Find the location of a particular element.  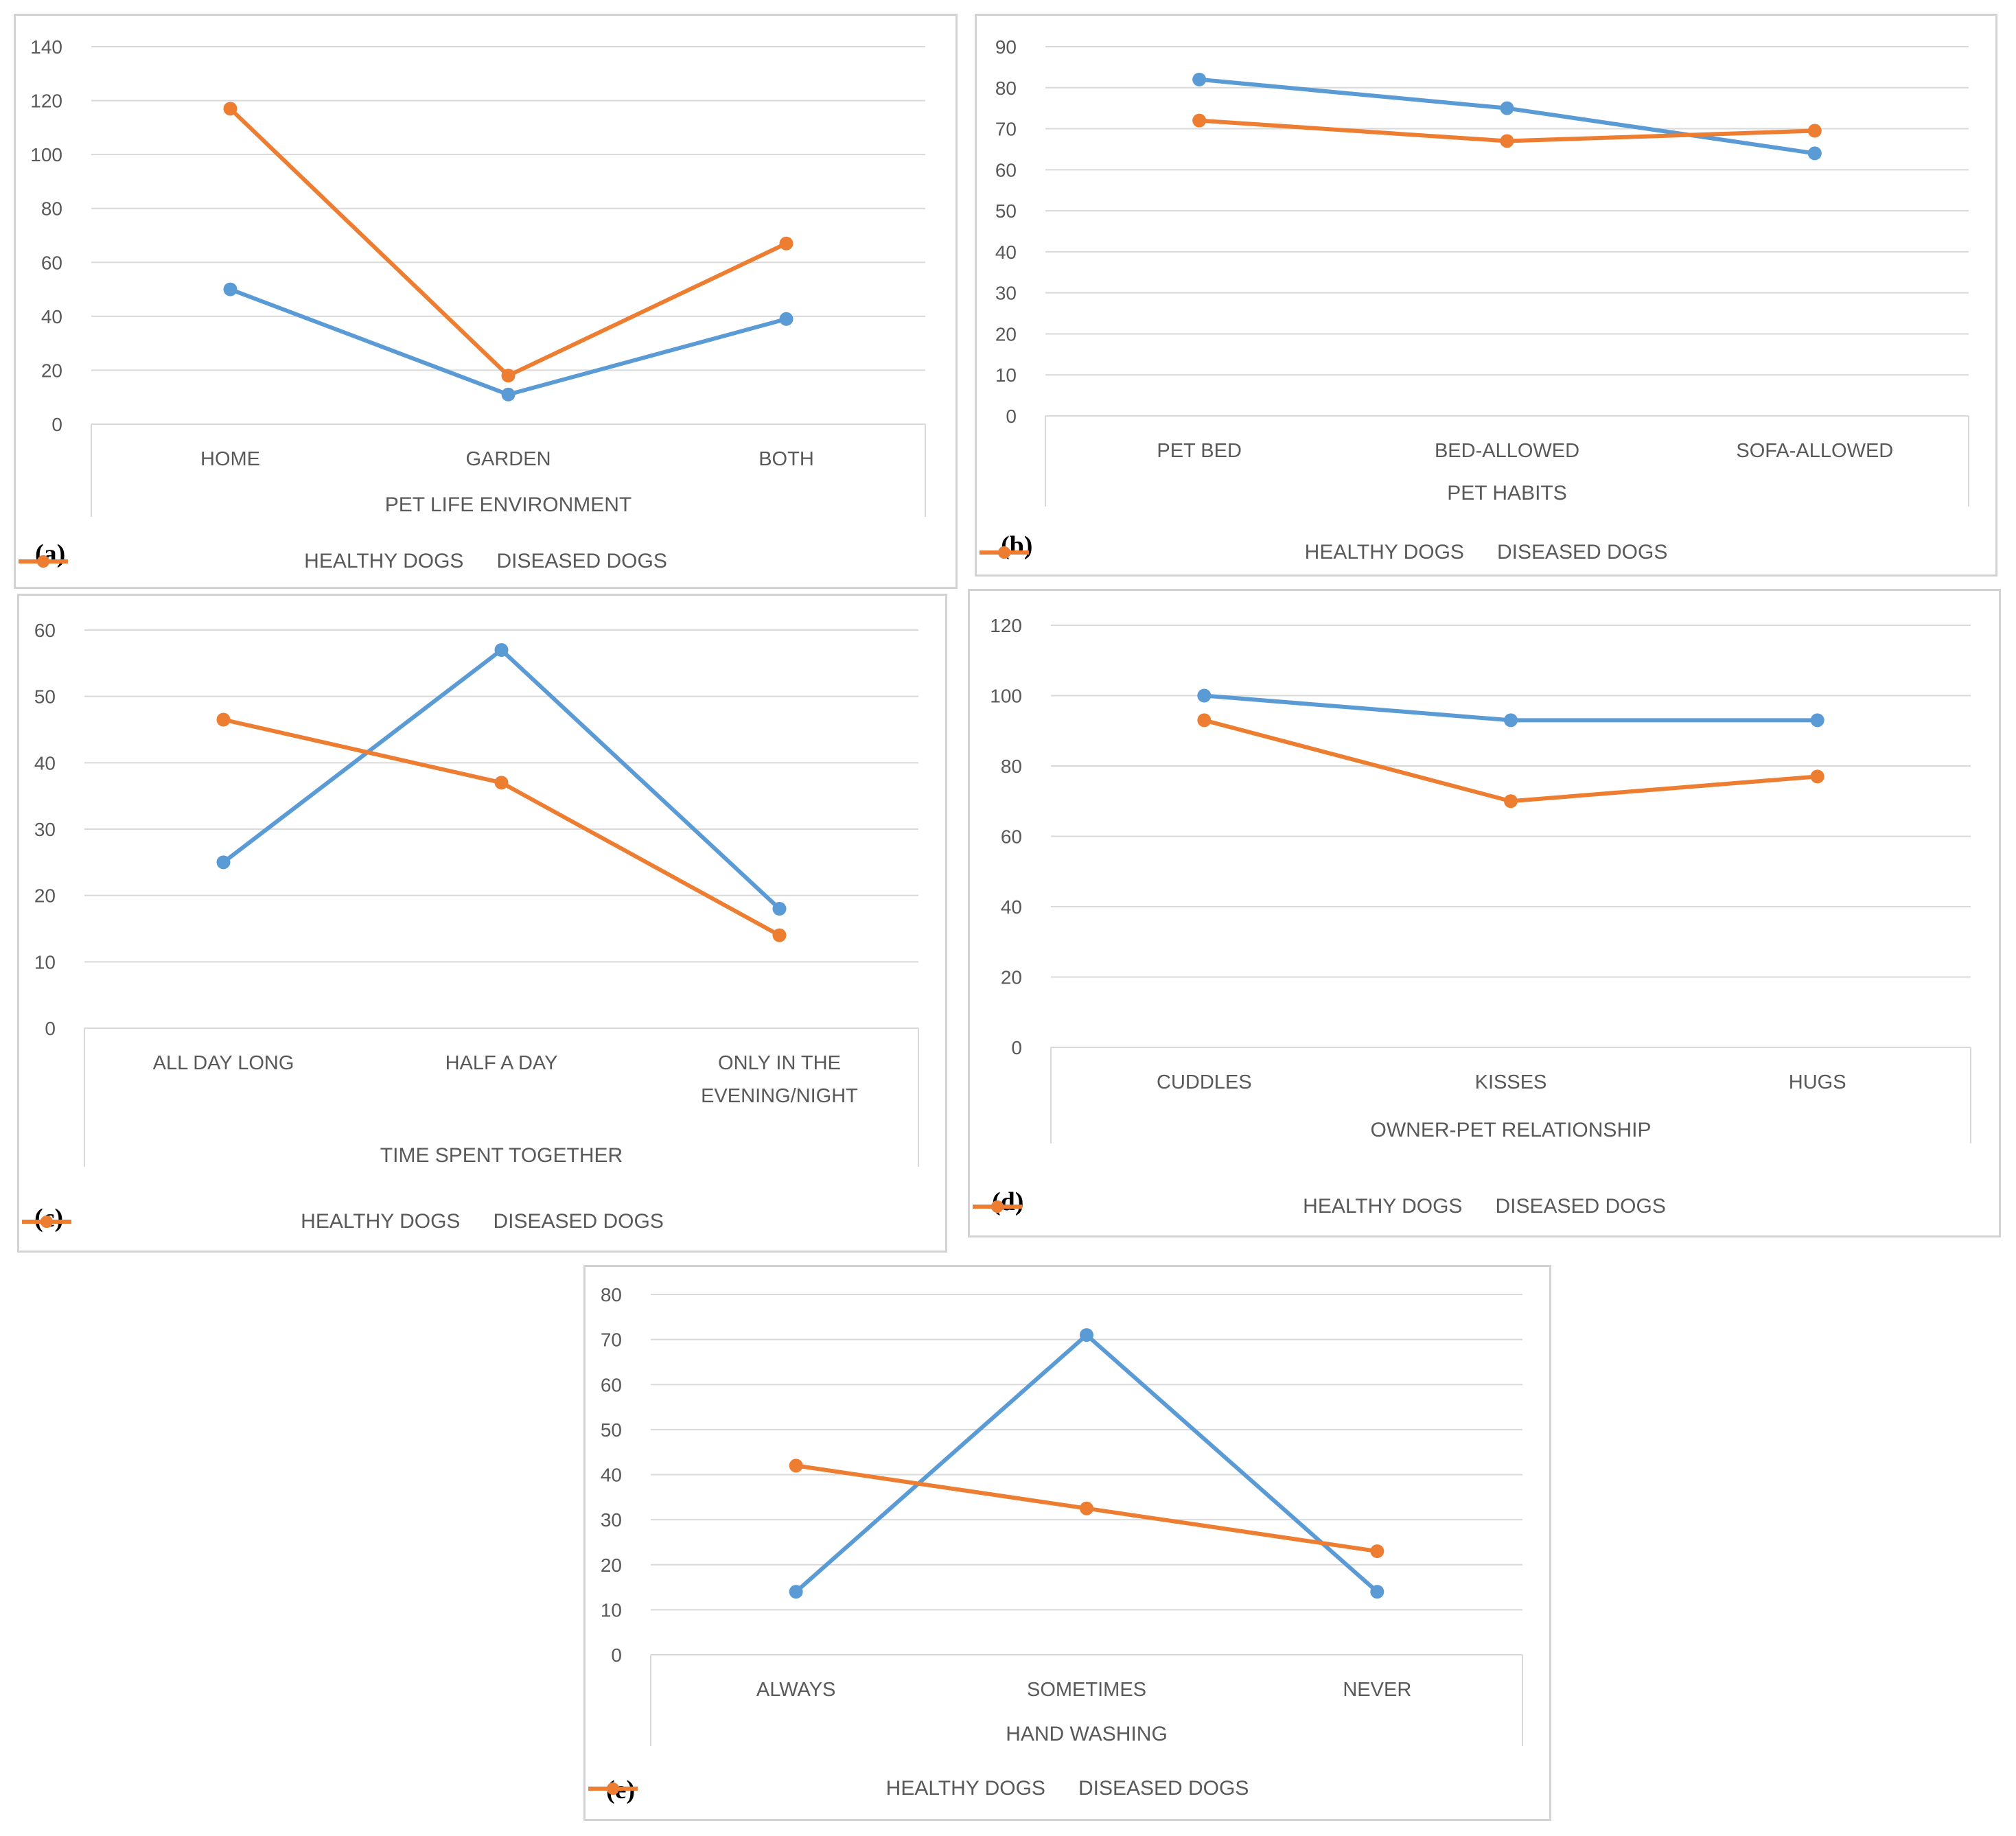

x-axis-title: OWNER-PET RELATIONSHIP is located at coordinates (1511, 1130).